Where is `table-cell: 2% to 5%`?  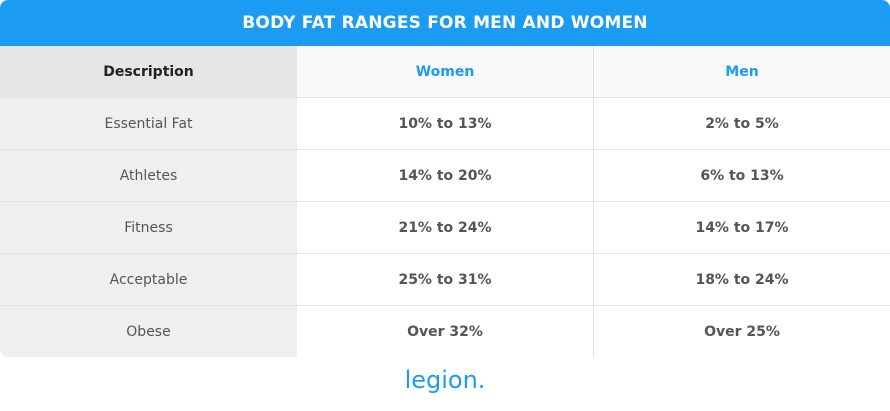
table-cell: 2% to 5% is located at coordinates (741, 123).